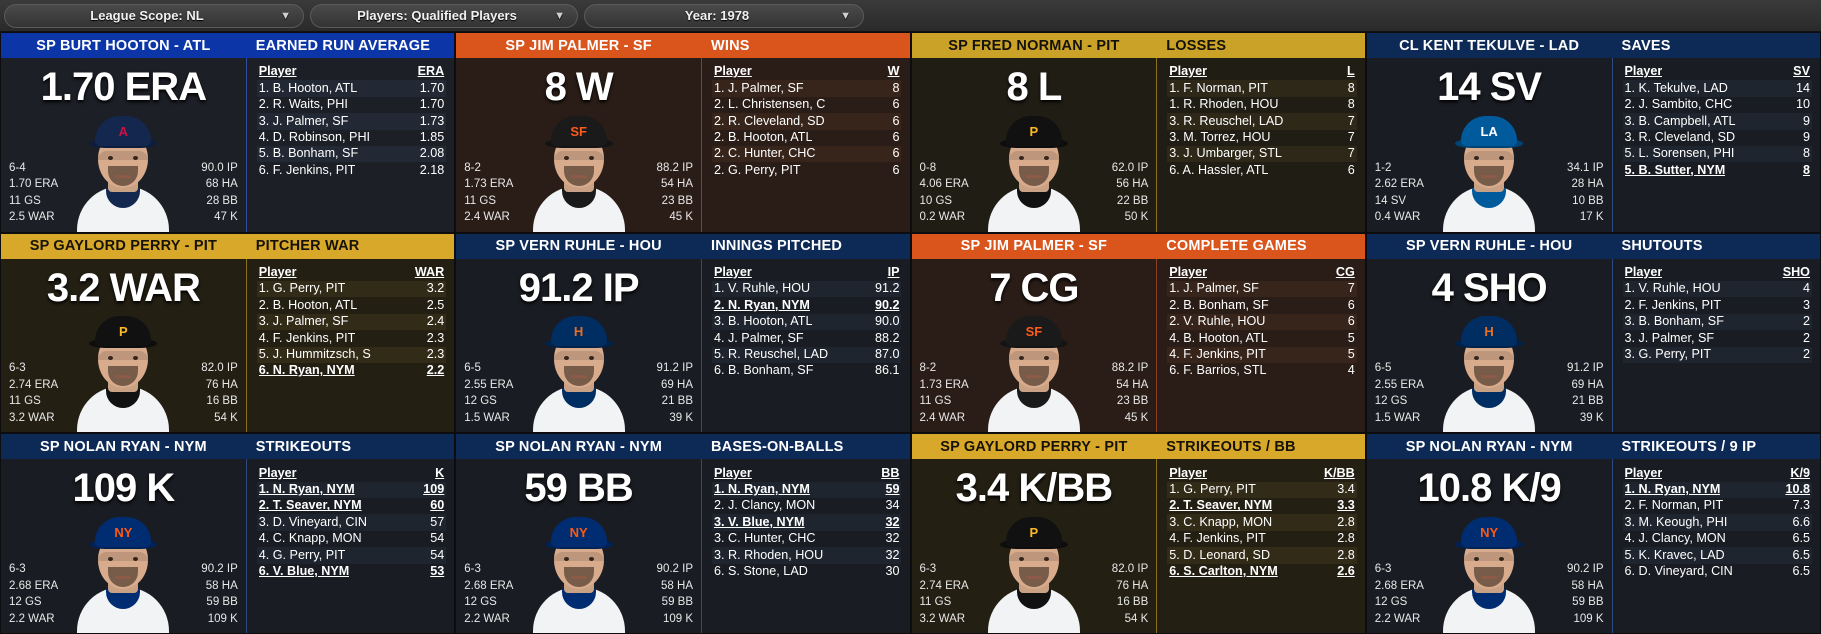 The image size is (1821, 634). I want to click on leaderboard-row: 1. G. Perry, PIT 3.2, so click(351, 289).